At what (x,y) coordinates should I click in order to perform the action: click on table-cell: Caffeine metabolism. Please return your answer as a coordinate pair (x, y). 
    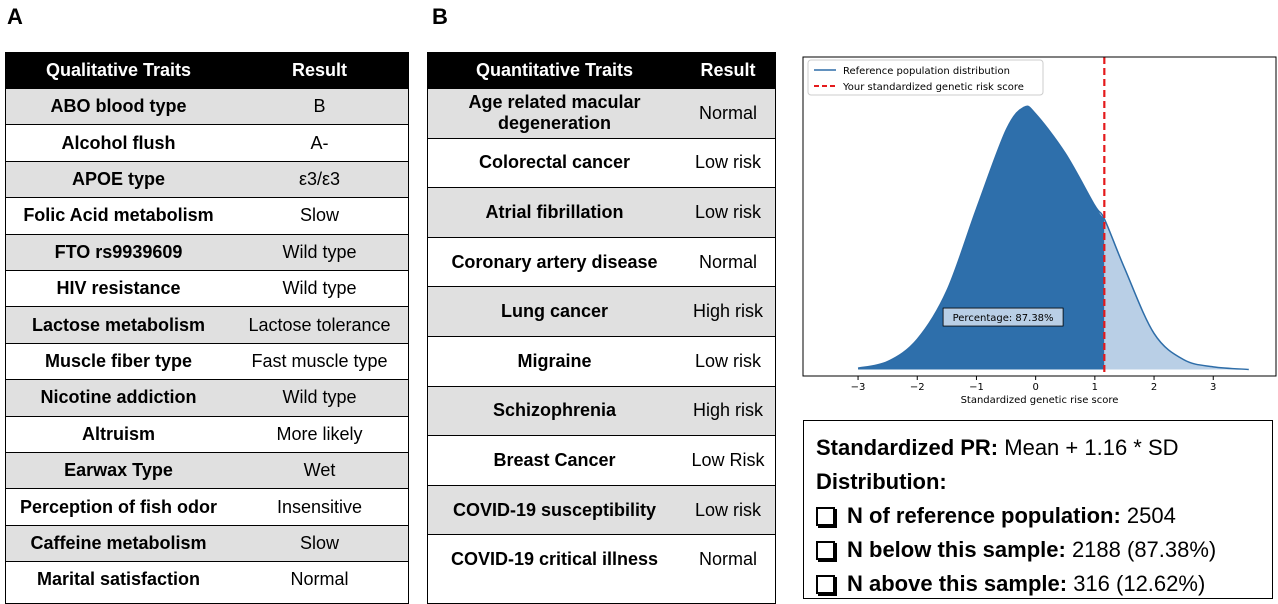
    Looking at the image, I should click on (118, 542).